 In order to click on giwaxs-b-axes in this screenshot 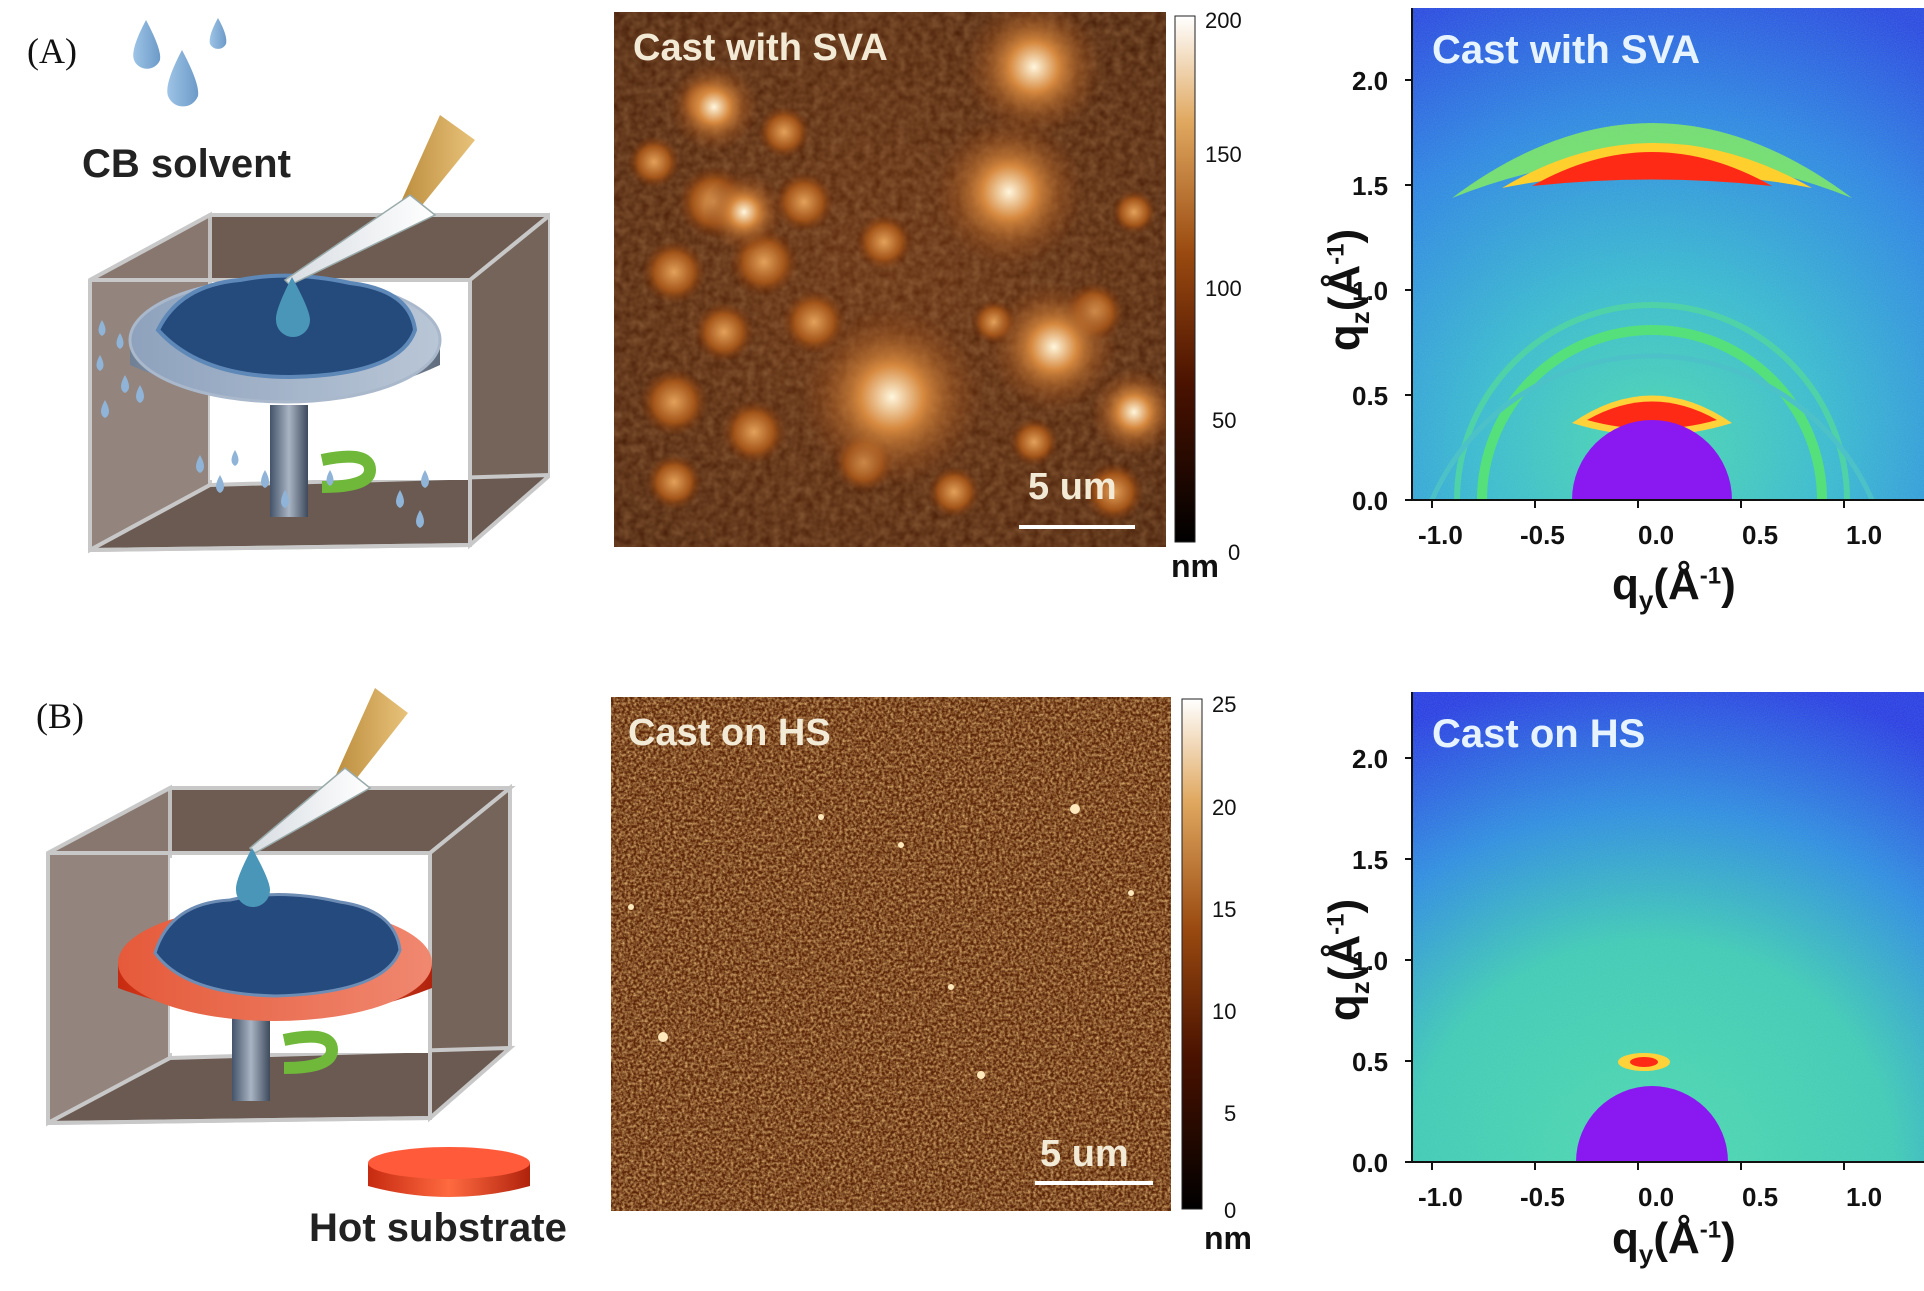, I will do `click(1664, 931)`.